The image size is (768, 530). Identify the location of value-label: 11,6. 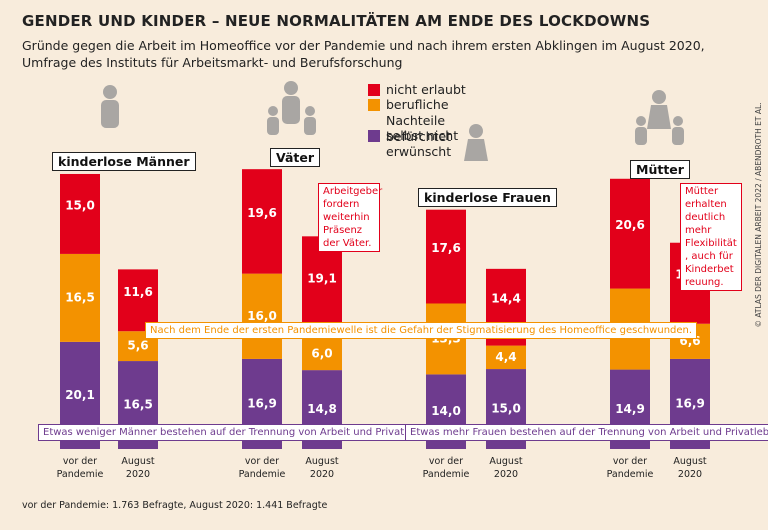
(138, 292).